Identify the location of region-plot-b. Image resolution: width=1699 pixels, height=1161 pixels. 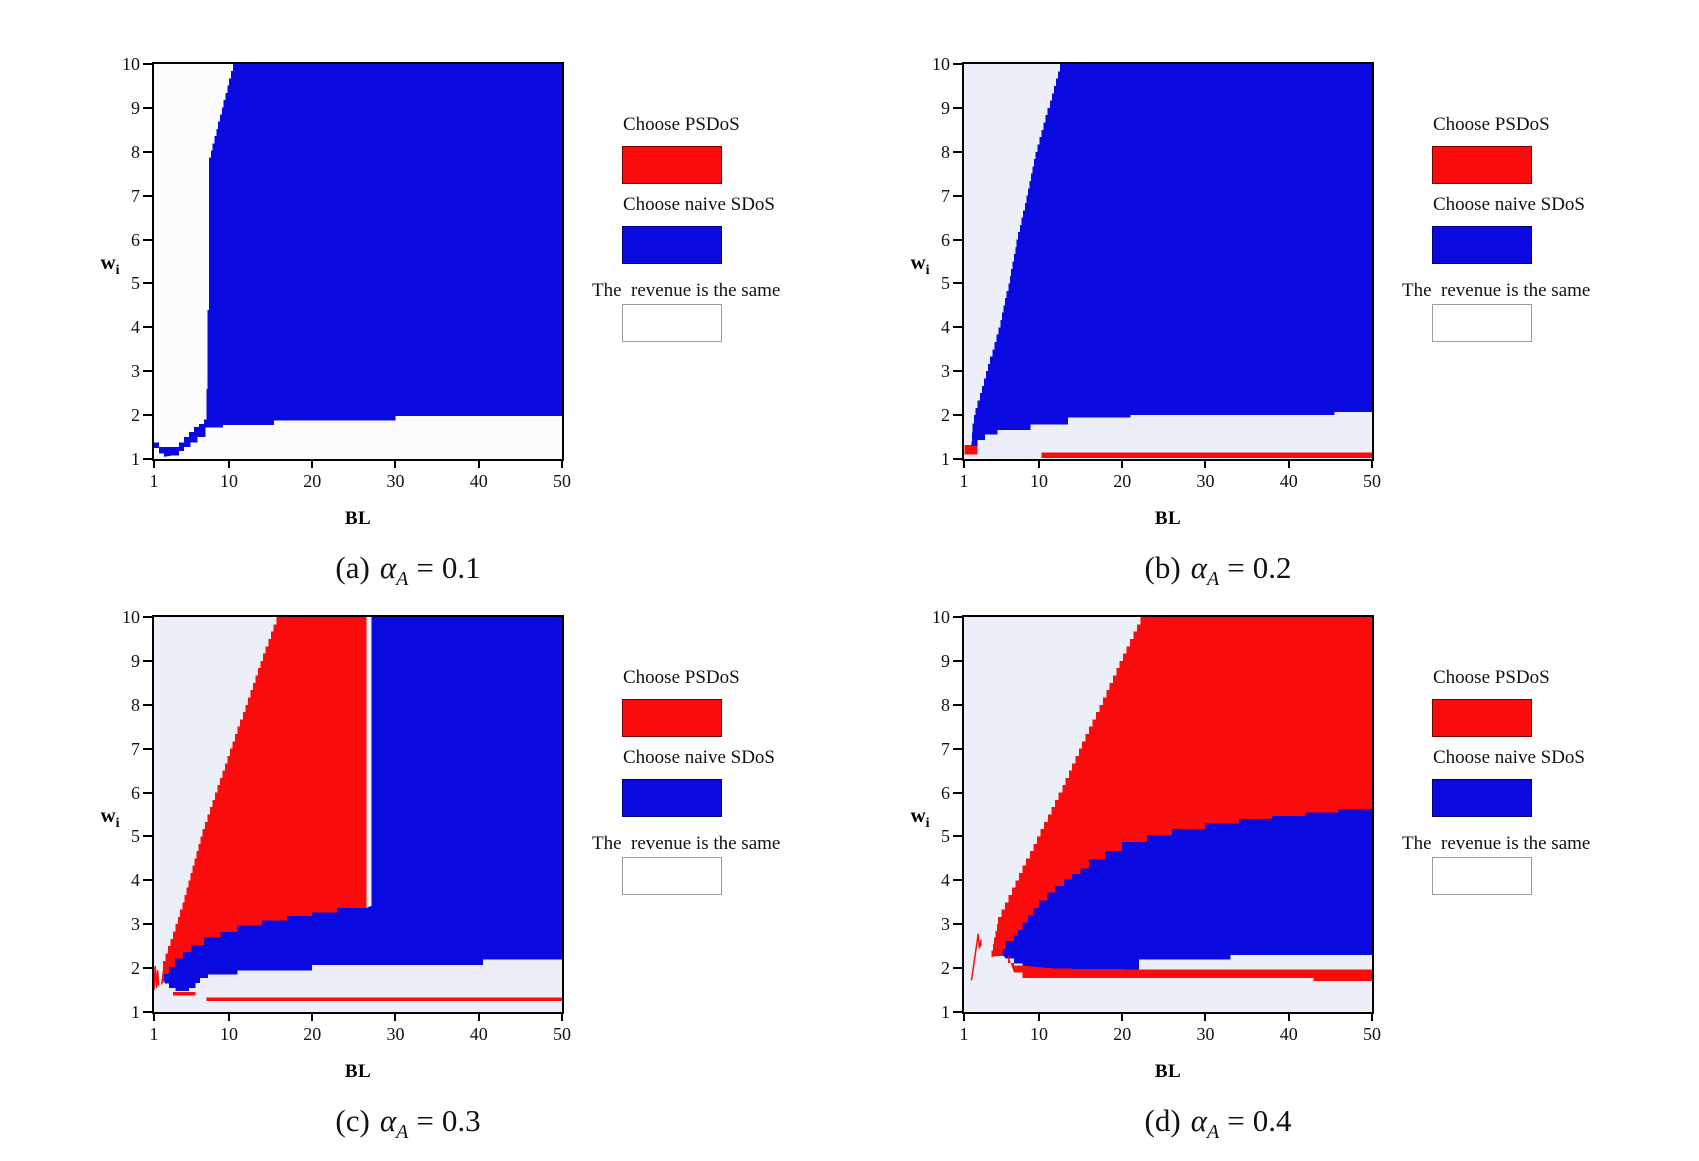
(1168, 261).